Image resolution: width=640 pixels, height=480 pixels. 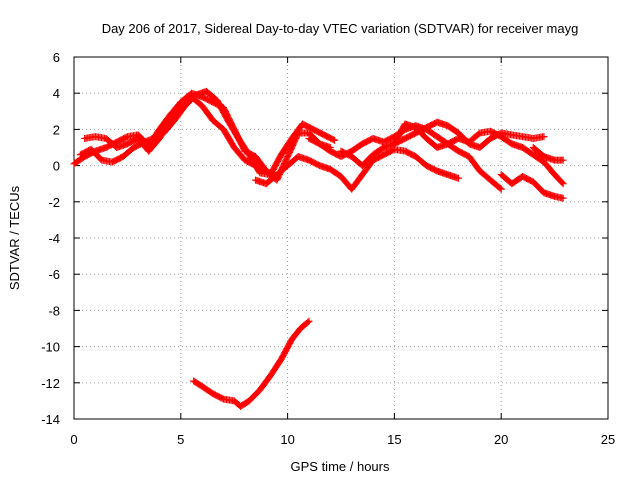 What do you see at coordinates (54, 310) in the screenshot?
I see `y-tick-label: -8` at bounding box center [54, 310].